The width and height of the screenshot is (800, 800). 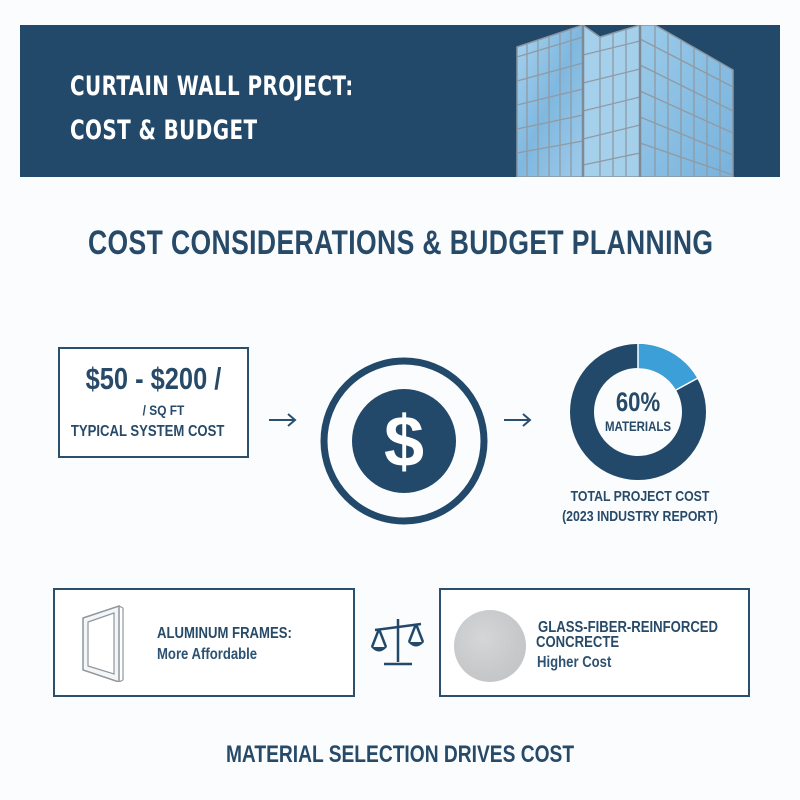 I want to click on concrete-sample-icon, so click(x=490, y=646).